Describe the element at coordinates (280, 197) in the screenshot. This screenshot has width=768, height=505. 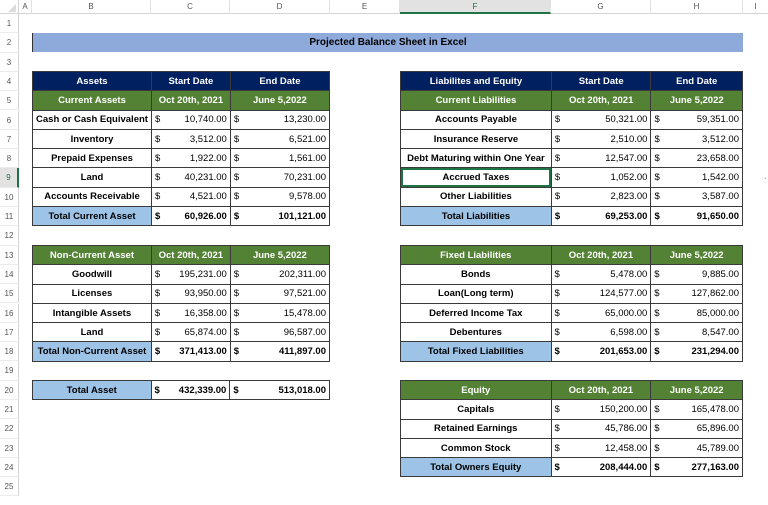
I see `end-amount-cell: $9,578.00` at that location.